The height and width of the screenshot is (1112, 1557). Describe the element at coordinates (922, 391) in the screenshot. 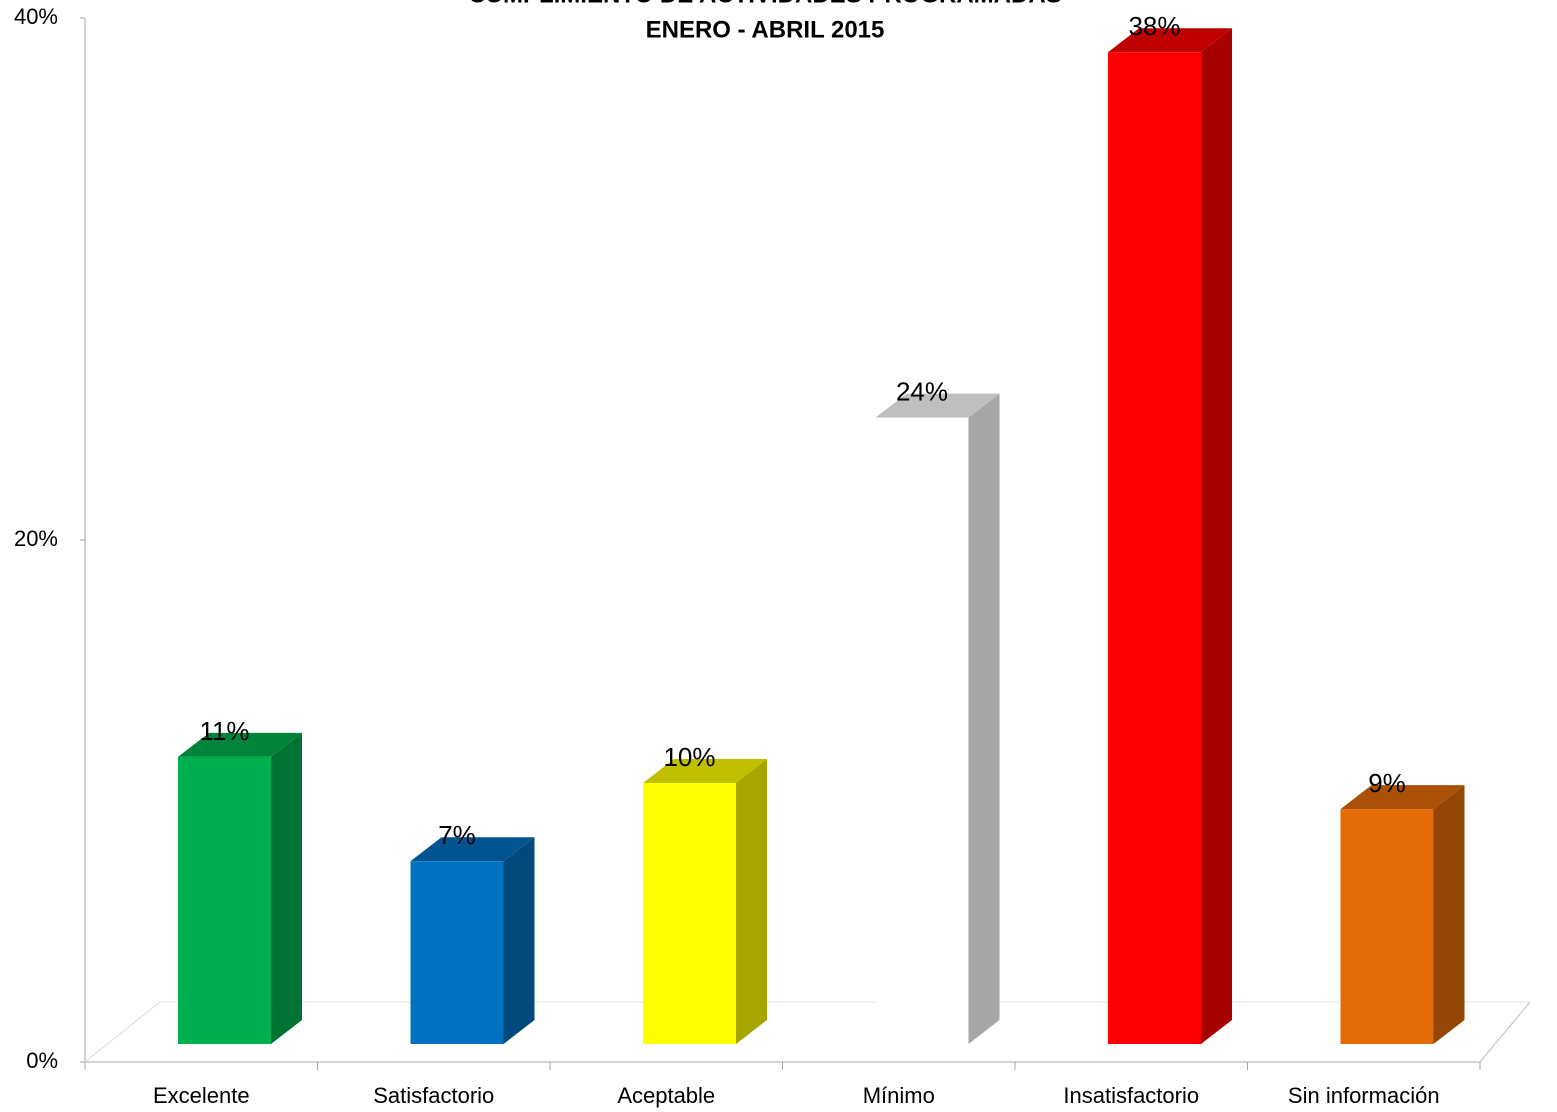

I see `data-label: 24%` at that location.